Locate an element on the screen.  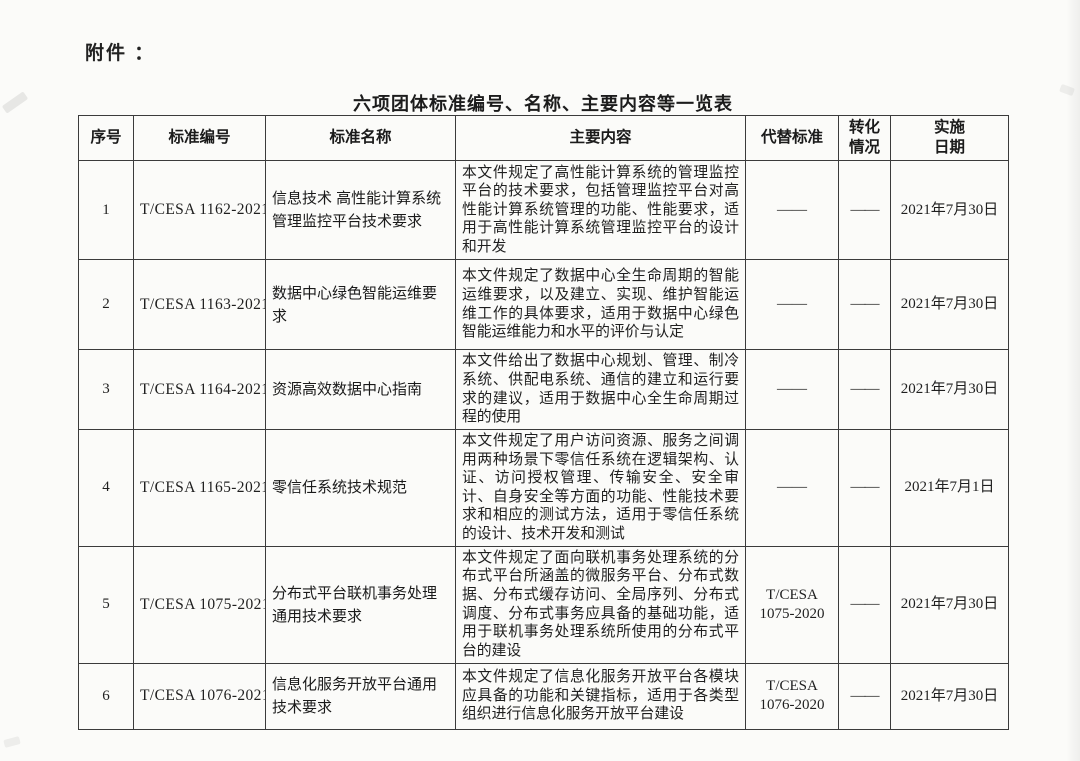
cell-standard-code: T/CESA 1162-2021 is located at coordinates (199, 210).